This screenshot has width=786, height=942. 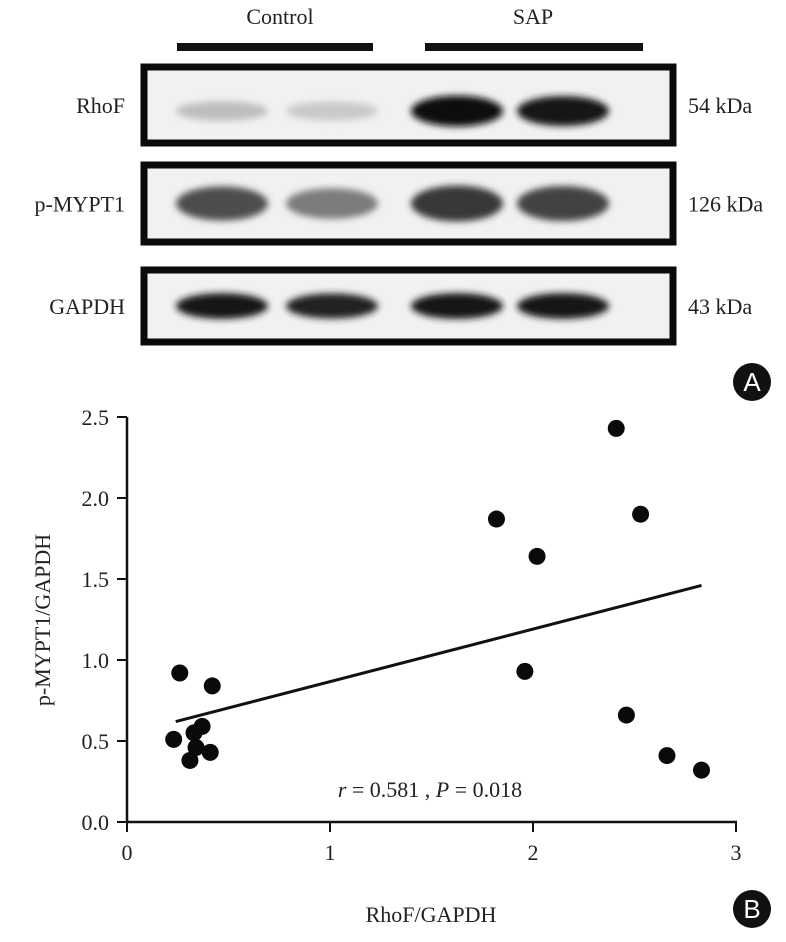 What do you see at coordinates (533, 852) in the screenshot?
I see `x-tick-label: 2` at bounding box center [533, 852].